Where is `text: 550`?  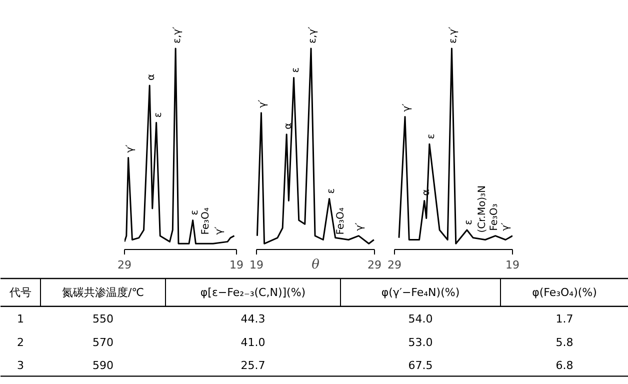
text: 550 is located at coordinates (103, 319).